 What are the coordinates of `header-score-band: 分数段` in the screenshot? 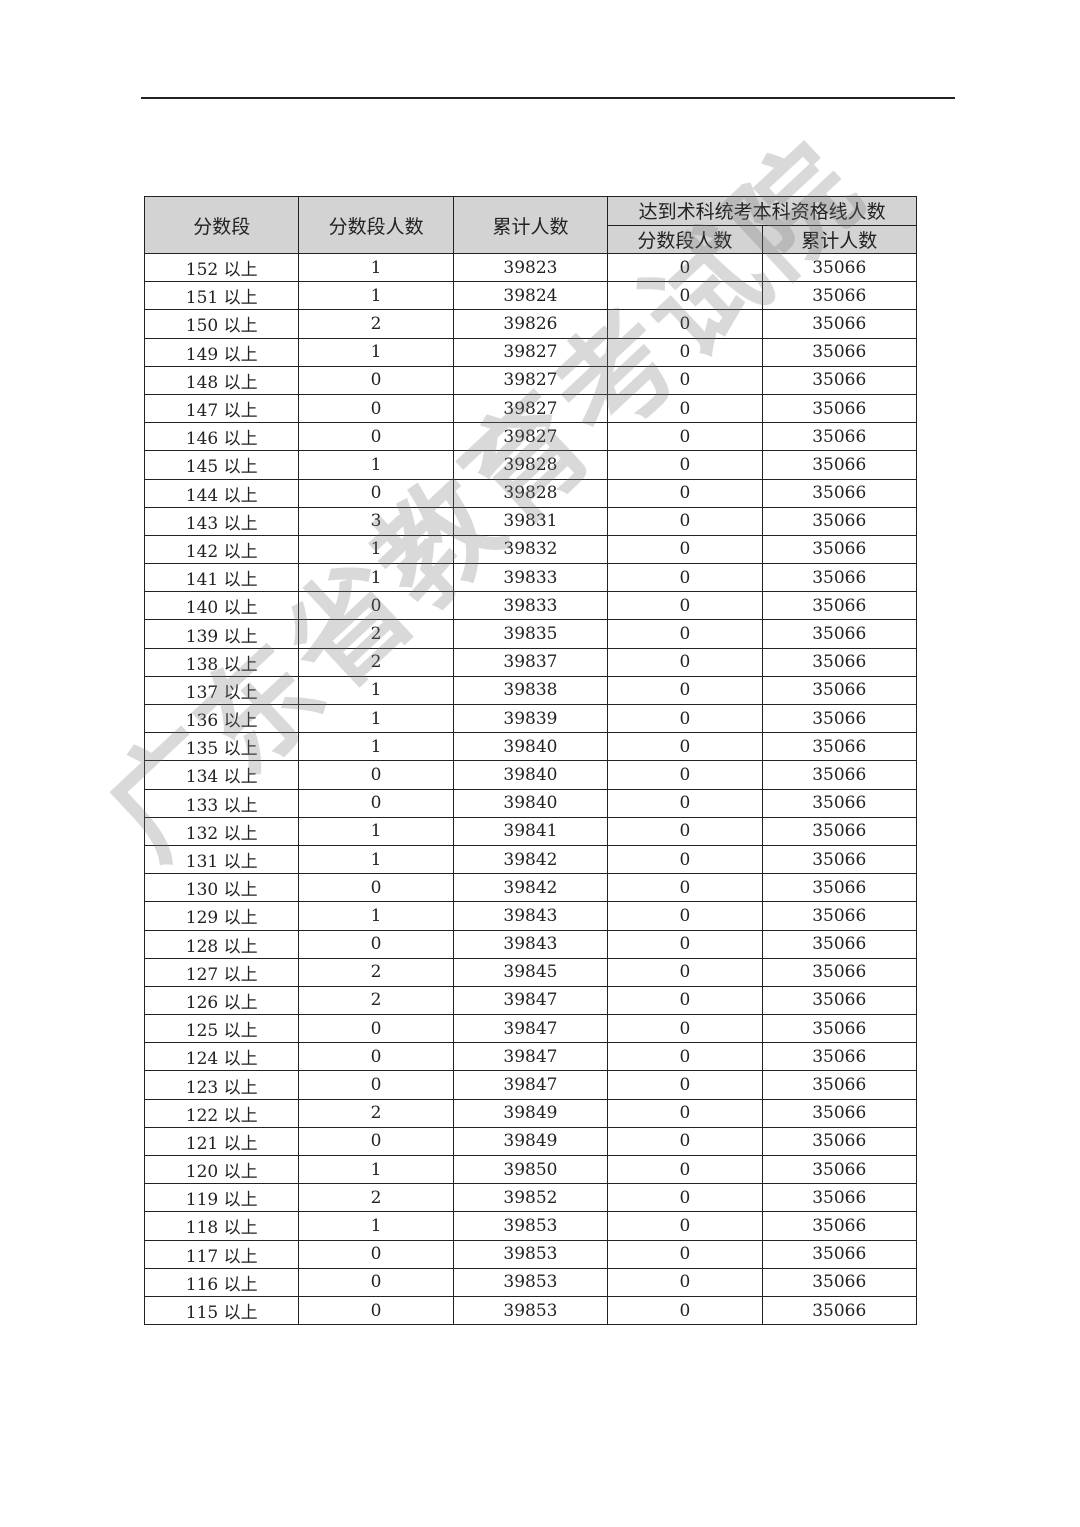 It's located at (221, 225).